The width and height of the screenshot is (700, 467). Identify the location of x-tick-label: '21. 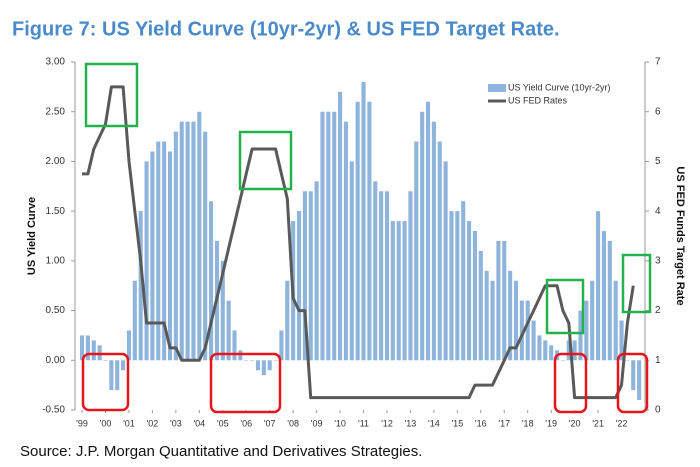
(598, 423).